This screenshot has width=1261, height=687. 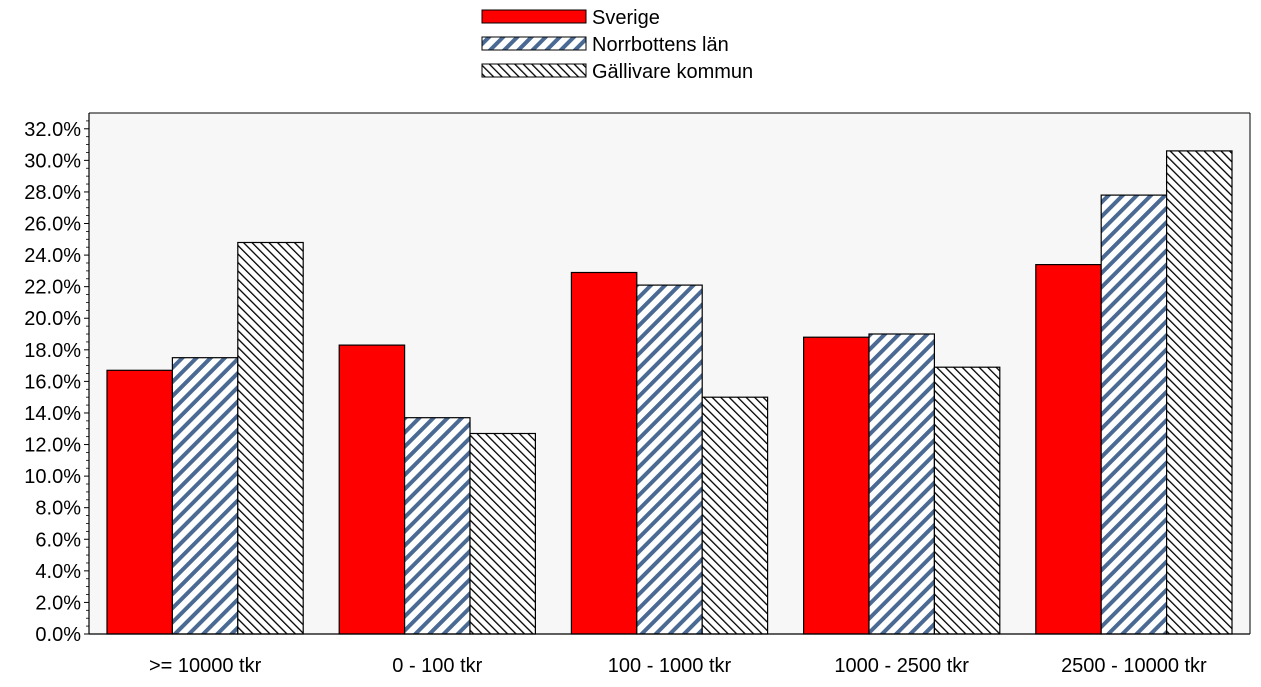 What do you see at coordinates (58, 540) in the screenshot?
I see `y-tick-label: 6.0%` at bounding box center [58, 540].